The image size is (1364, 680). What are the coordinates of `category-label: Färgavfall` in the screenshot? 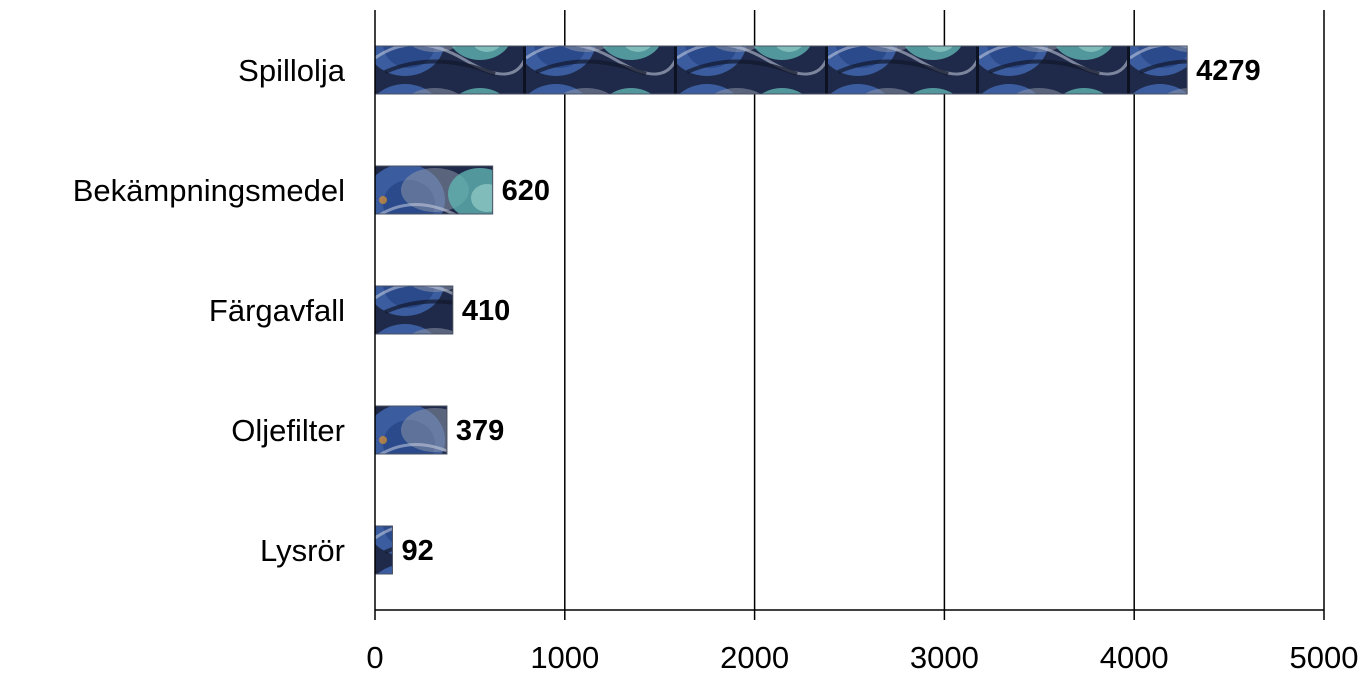 It's located at (277, 310).